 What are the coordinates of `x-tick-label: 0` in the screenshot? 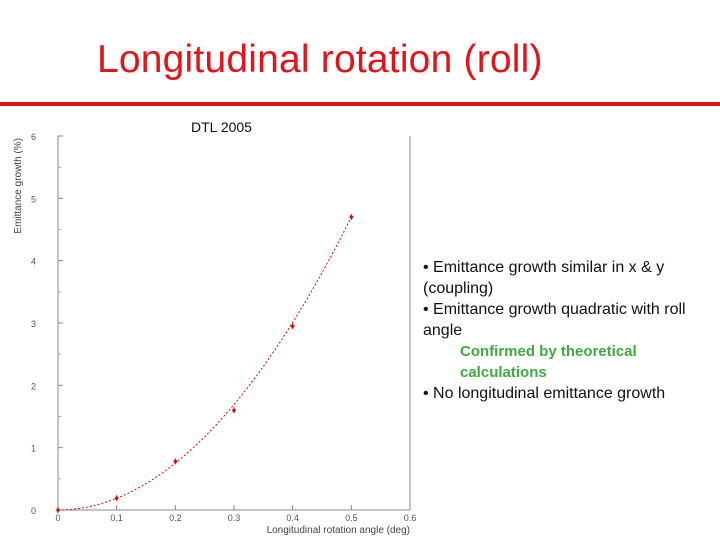 It's located at (57, 518).